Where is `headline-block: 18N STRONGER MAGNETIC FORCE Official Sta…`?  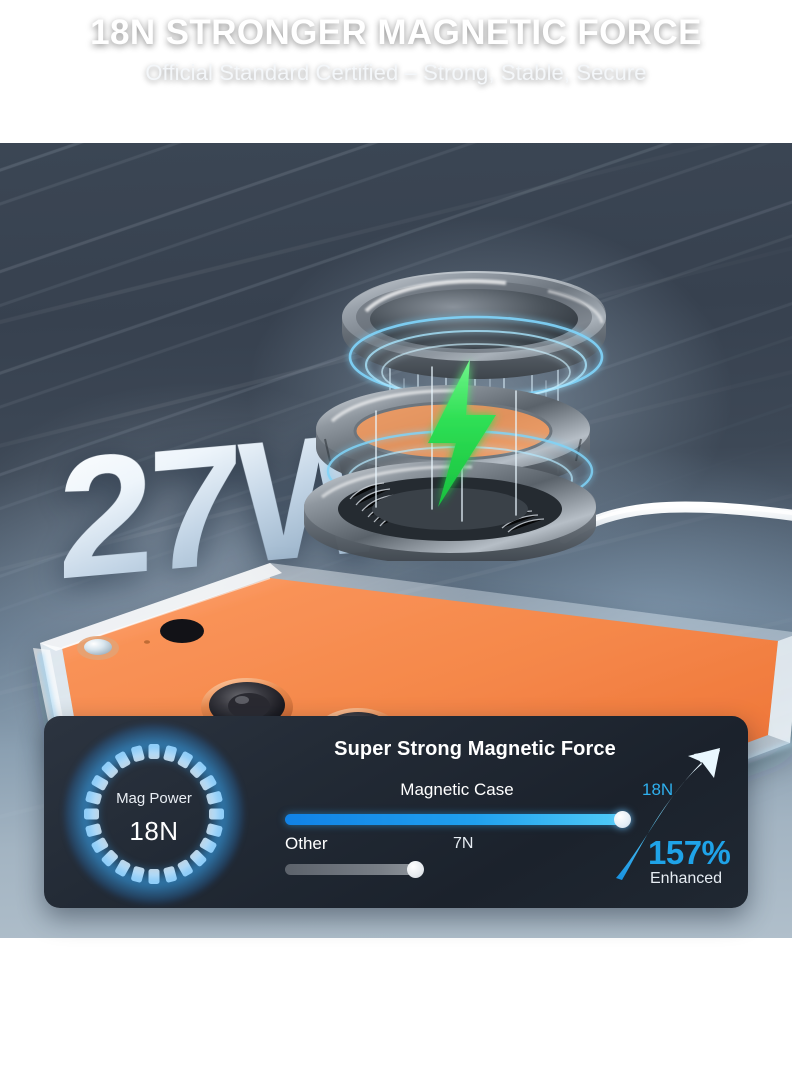
headline-block: 18N STRONGER MAGNETIC FORCE Official Sta… is located at coordinates (396, 50).